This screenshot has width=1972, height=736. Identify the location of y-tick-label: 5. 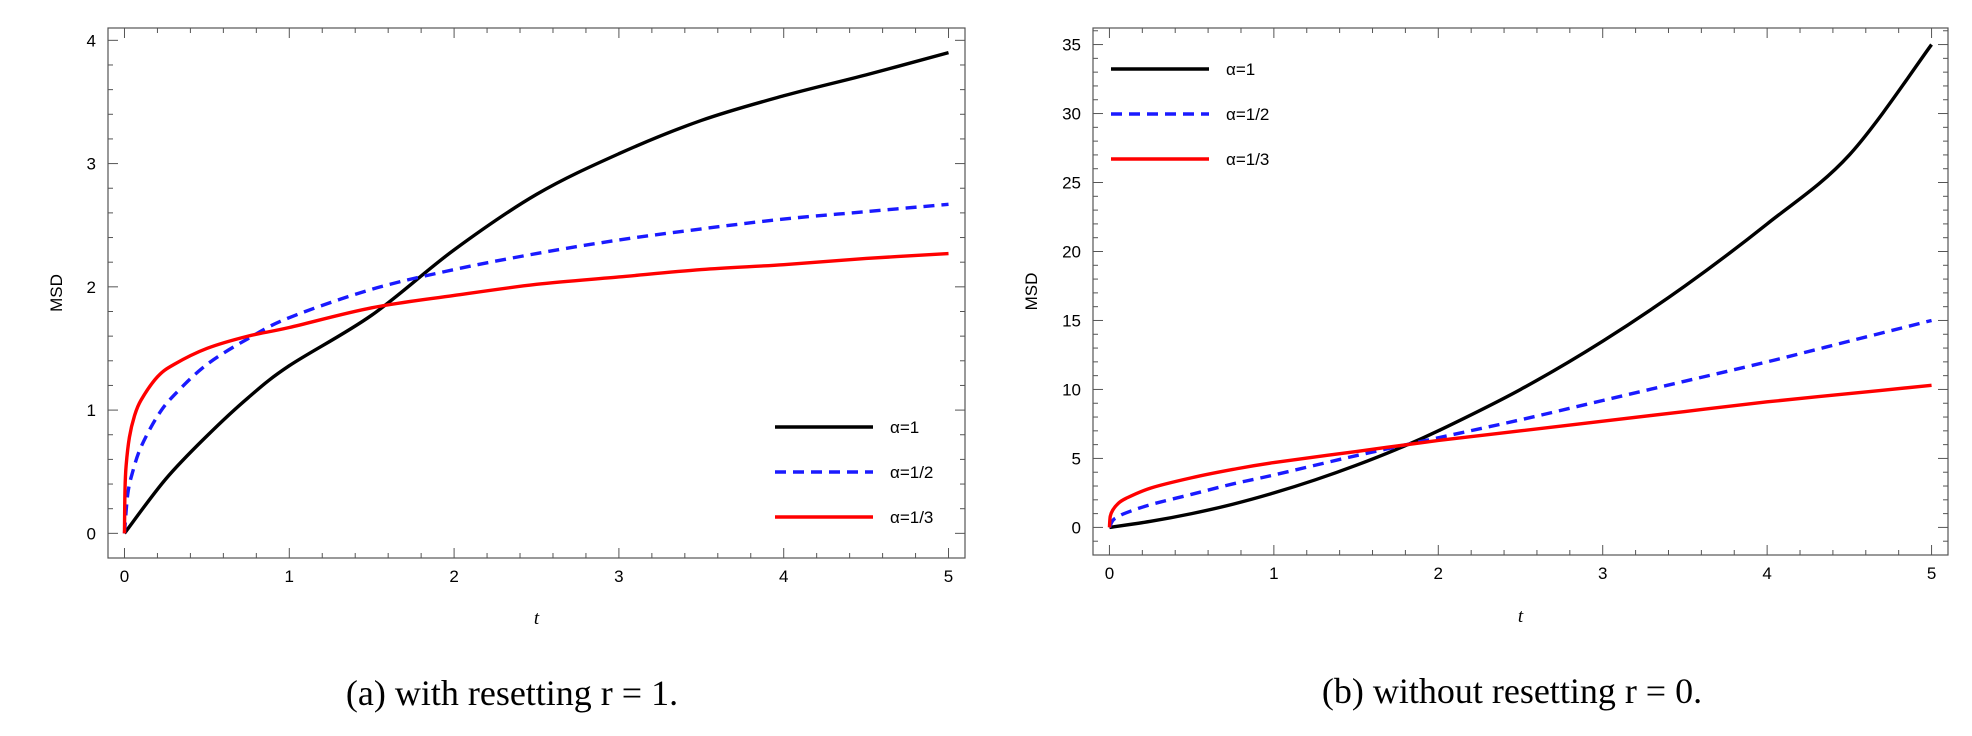
(1076, 458).